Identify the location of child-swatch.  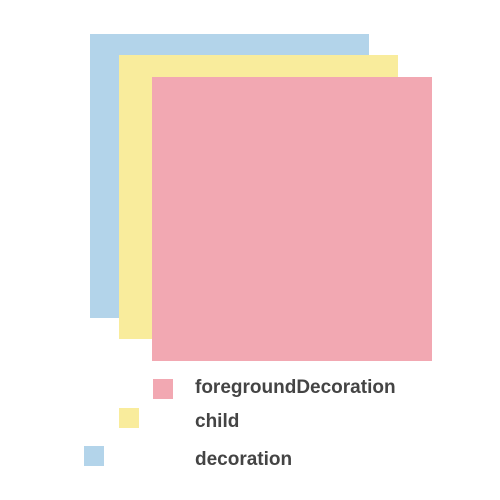
(129, 418).